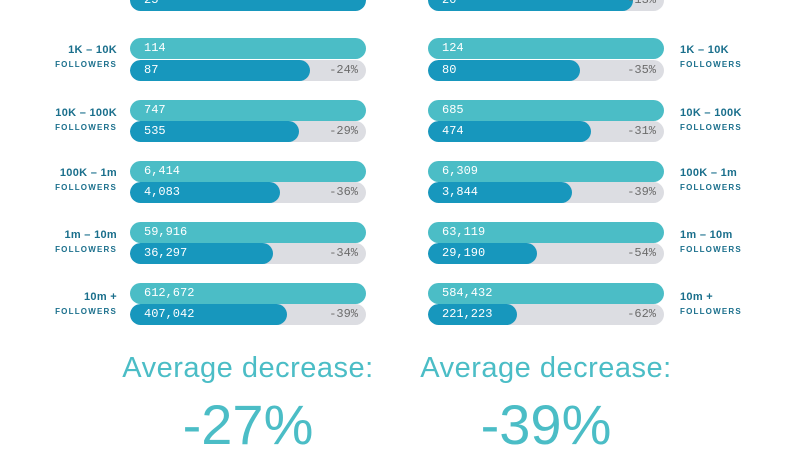 The width and height of the screenshot is (800, 457). I want to click on category-label-left-3: 100K – 1m FOLLOWERS, so click(58, 179).